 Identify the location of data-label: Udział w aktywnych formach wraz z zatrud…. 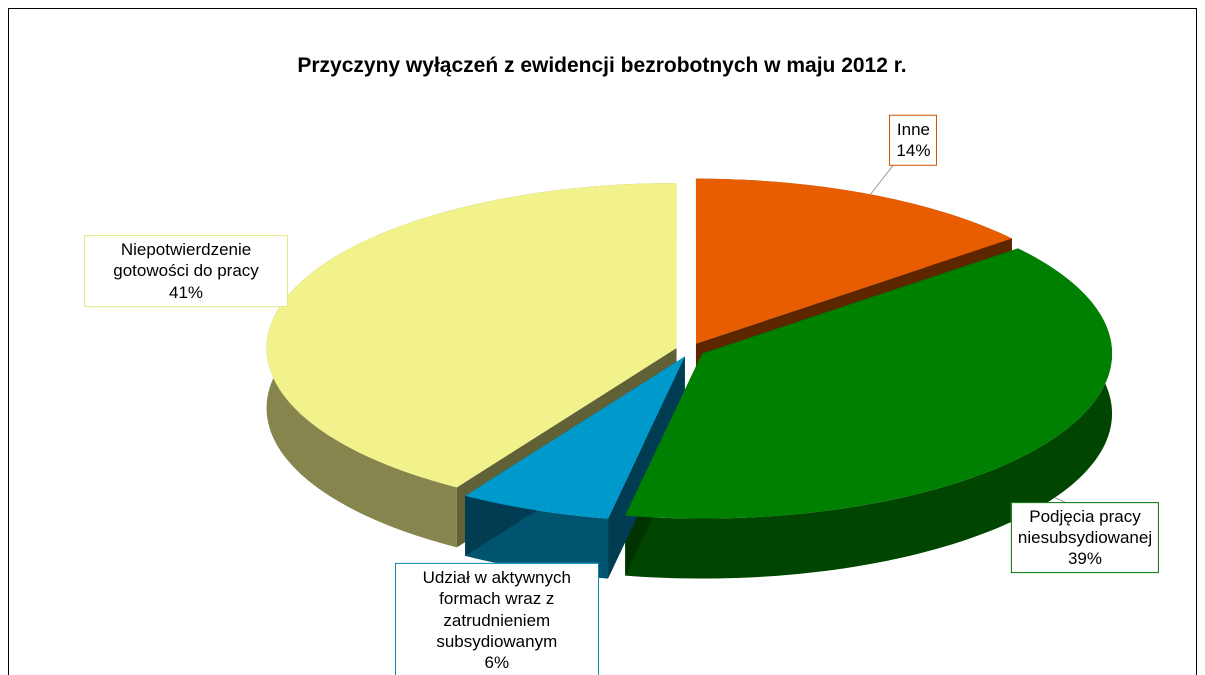
(496, 618).